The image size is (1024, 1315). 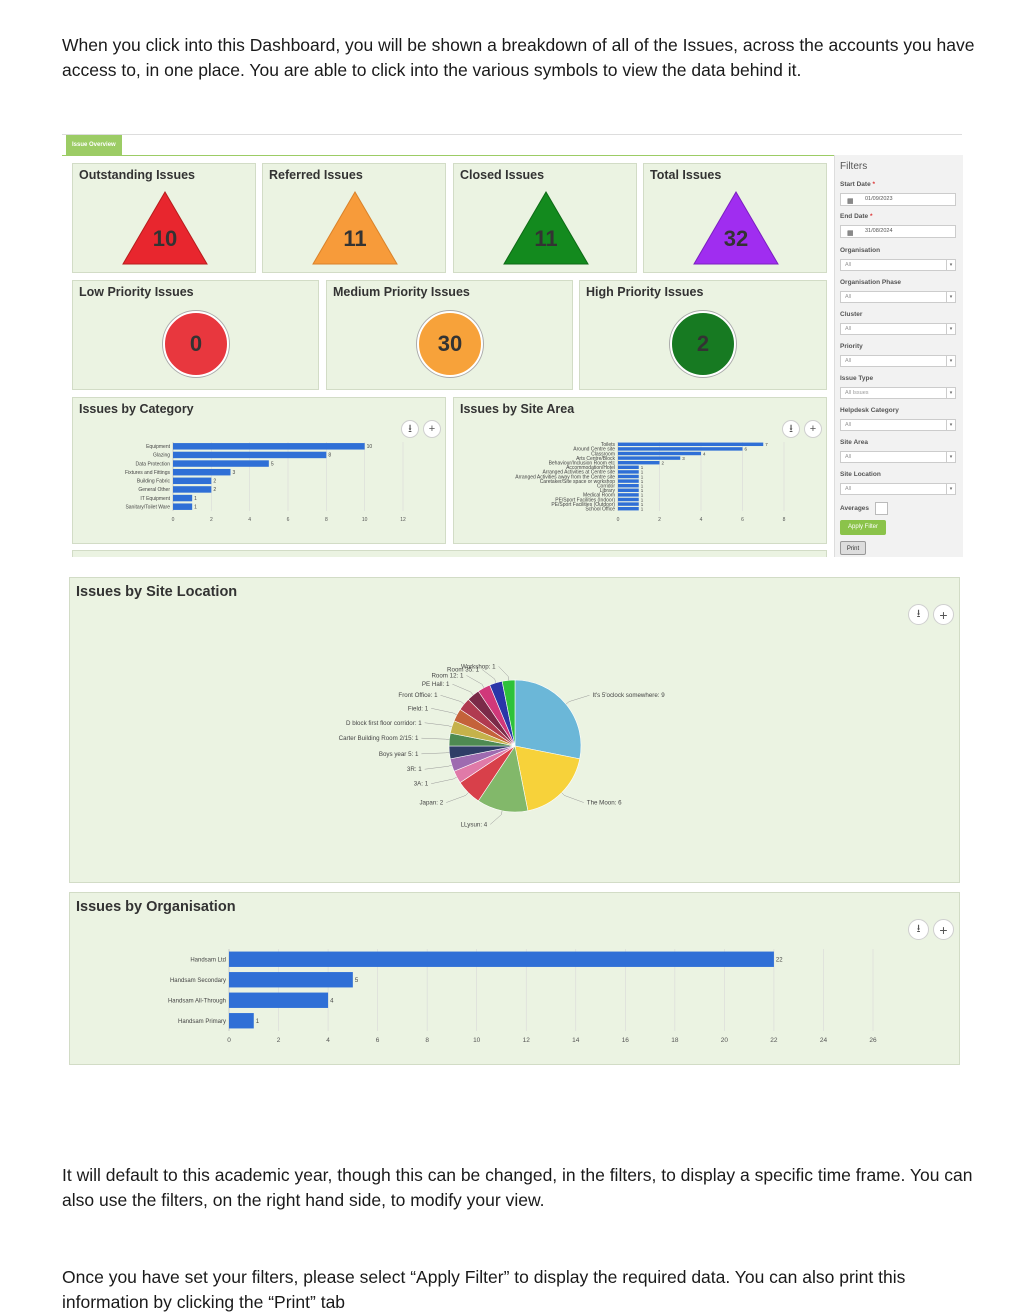 I want to click on helpdesk-category-select: All ▾, so click(x=898, y=425).